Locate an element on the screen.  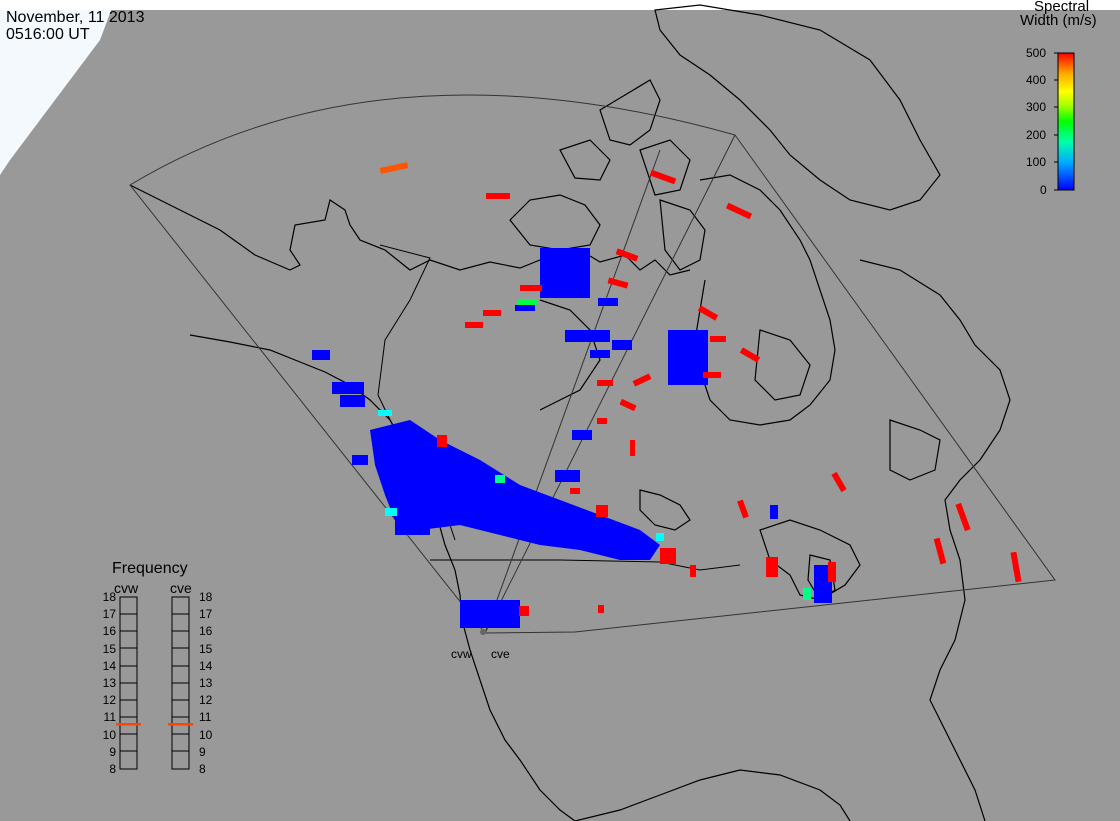
frequency-radar-label-cvw: cvw is located at coordinates (126, 588).